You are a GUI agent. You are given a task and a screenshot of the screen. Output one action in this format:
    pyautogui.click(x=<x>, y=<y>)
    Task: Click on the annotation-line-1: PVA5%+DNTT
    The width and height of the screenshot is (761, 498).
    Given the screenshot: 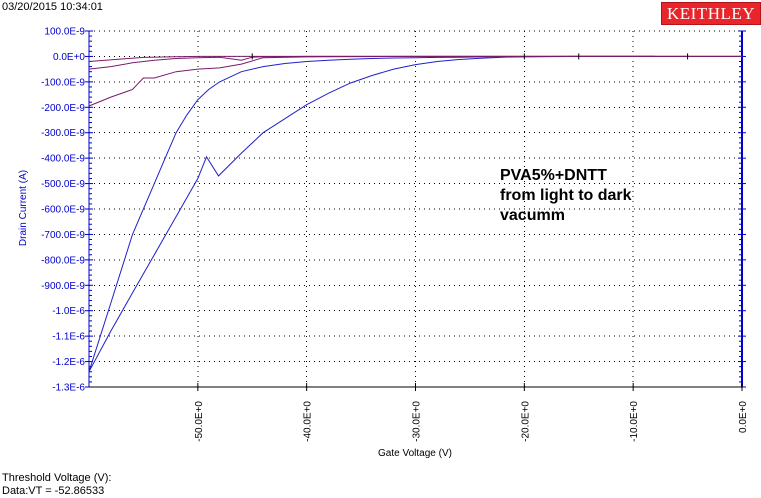 What is the action you would take?
    pyautogui.click(x=553, y=175)
    